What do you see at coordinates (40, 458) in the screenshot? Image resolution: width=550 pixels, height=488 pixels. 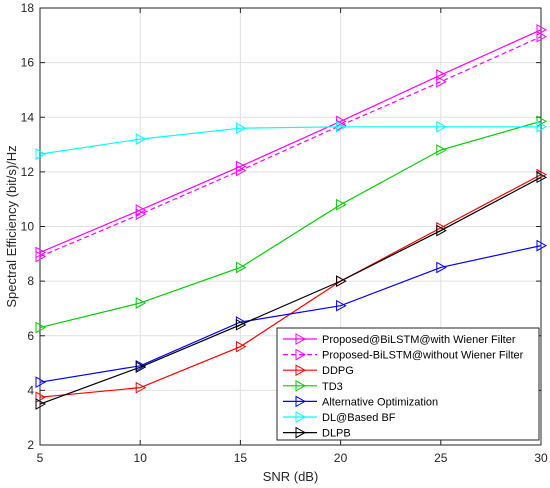 I see `x-tick-label: 5` at bounding box center [40, 458].